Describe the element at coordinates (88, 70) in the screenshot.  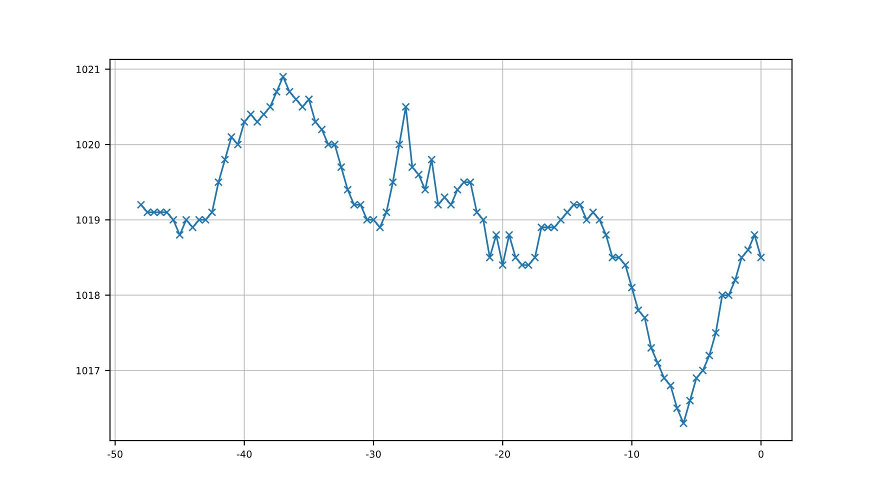
I see `y-tick-label: 1021` at that location.